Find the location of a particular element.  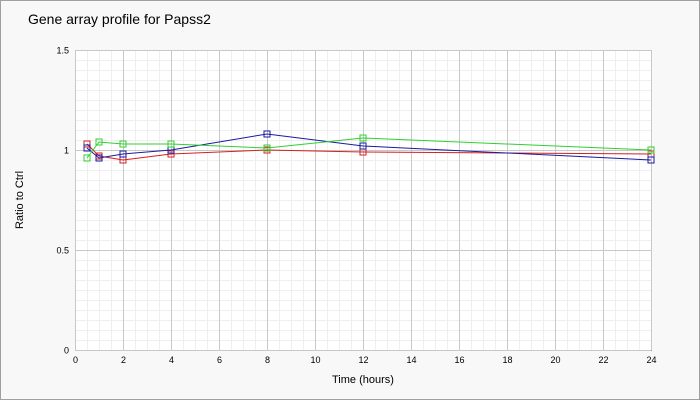

x-tick-label: 6 is located at coordinates (219, 360).